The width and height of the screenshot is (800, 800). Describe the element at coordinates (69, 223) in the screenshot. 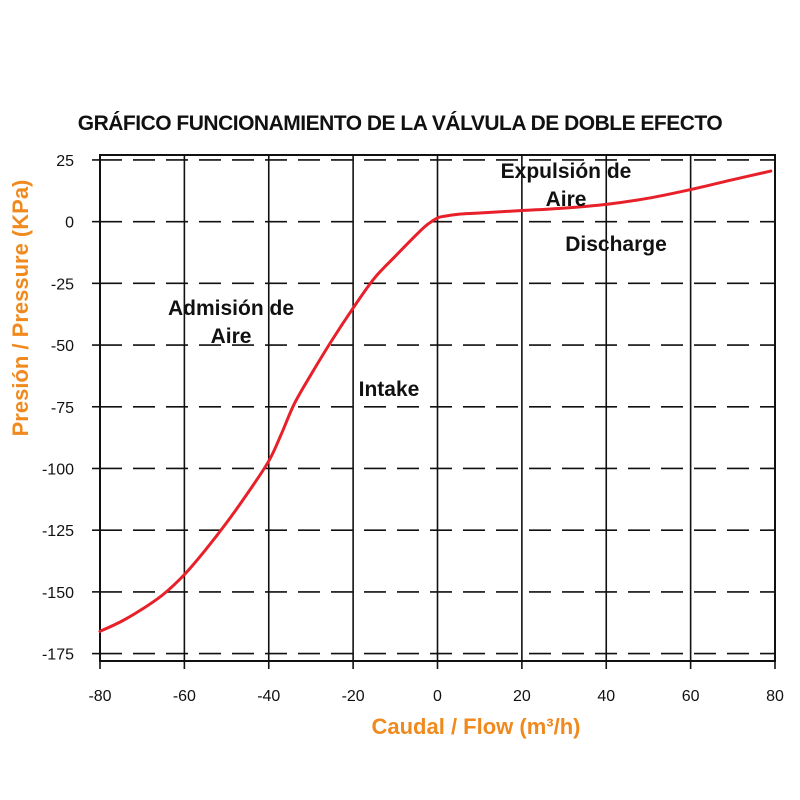

I see `y-tick-label: 0` at that location.